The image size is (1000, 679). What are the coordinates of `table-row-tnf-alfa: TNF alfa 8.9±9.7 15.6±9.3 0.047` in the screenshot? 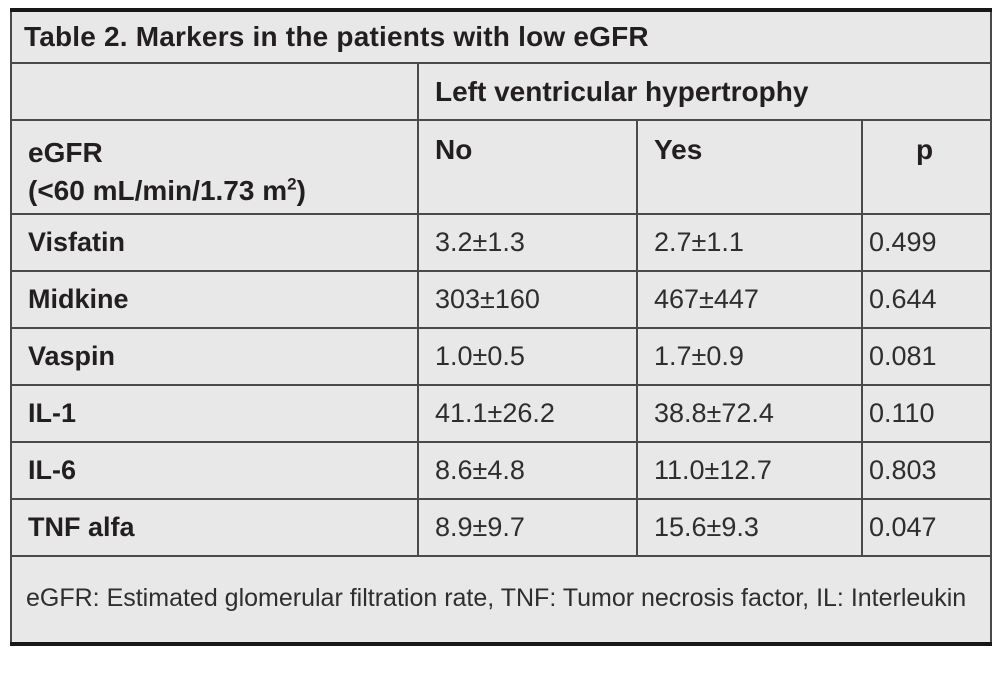 It's located at (501, 527).